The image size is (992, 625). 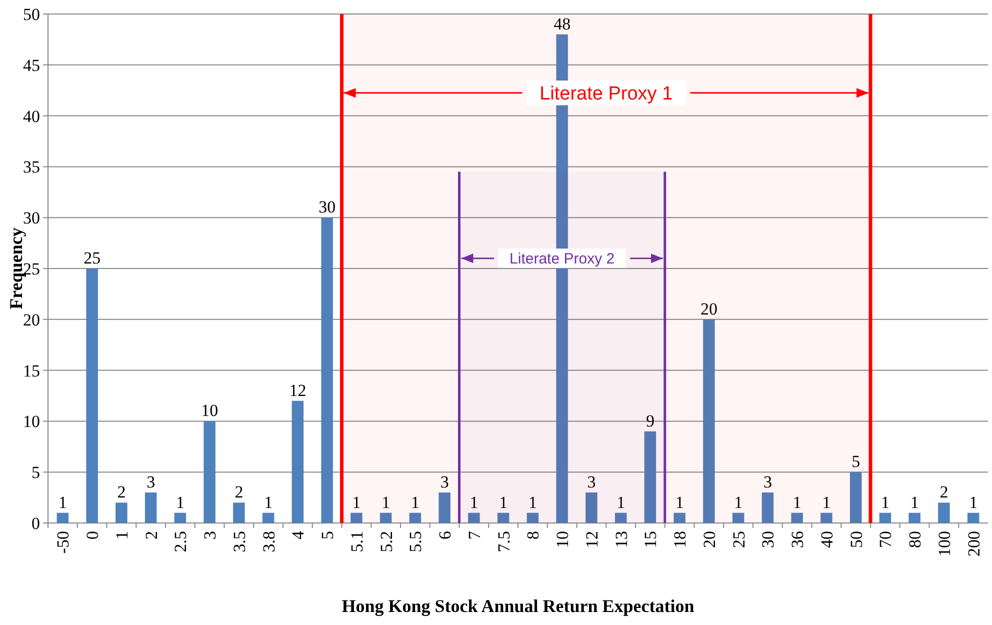 What do you see at coordinates (328, 535) in the screenshot?
I see `x-tick-label: 5` at bounding box center [328, 535].